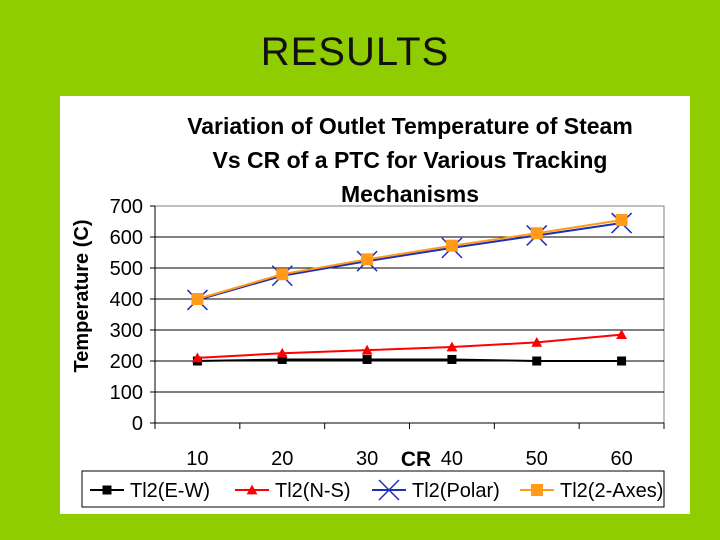 Image resolution: width=720 pixels, height=540 pixels. Describe the element at coordinates (355, 52) in the screenshot. I see `slide-title: RESULTS` at that location.